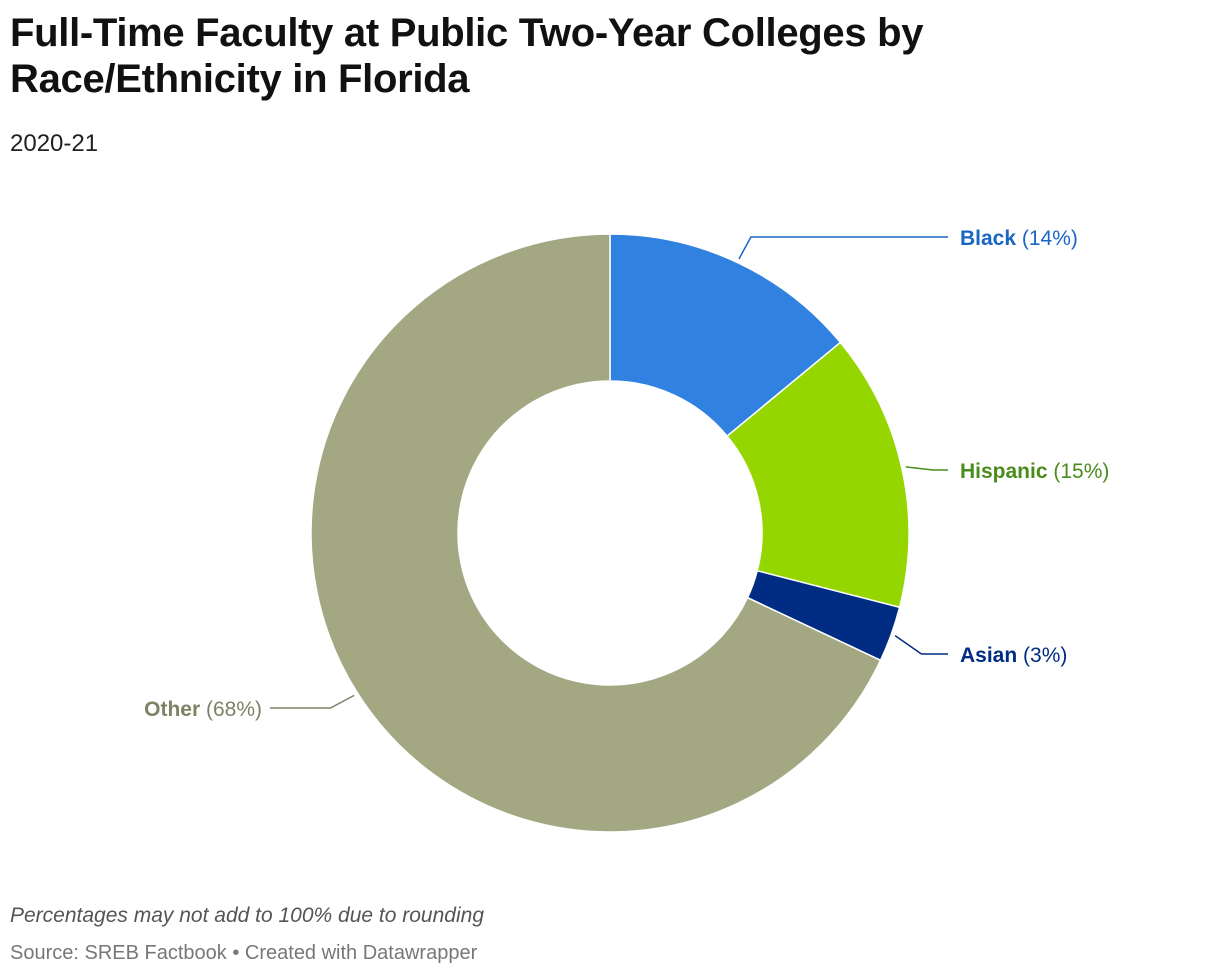  I want to click on slice-label-black: Black (14%), so click(1019, 238).